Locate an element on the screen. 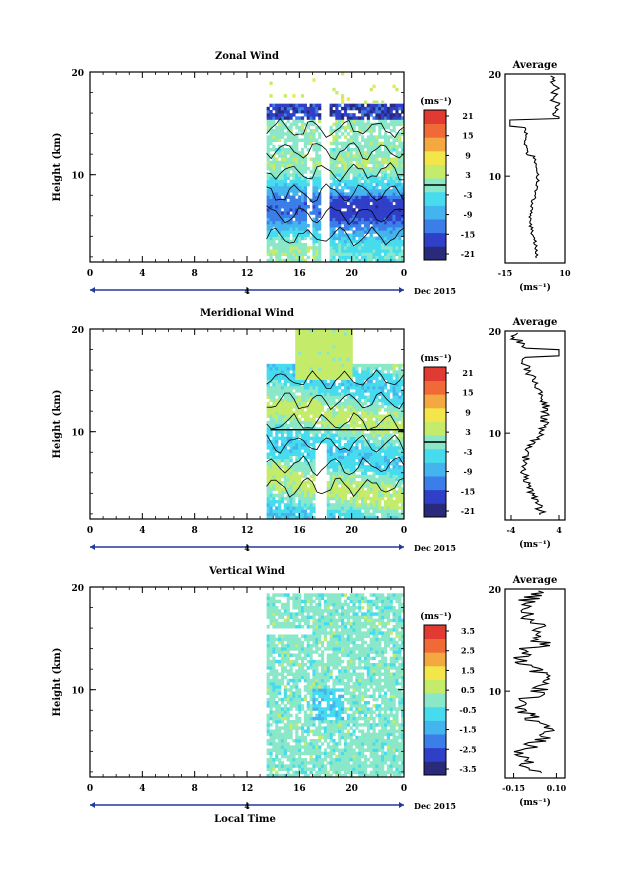  colorbar-segment is located at coordinates (435, 496).